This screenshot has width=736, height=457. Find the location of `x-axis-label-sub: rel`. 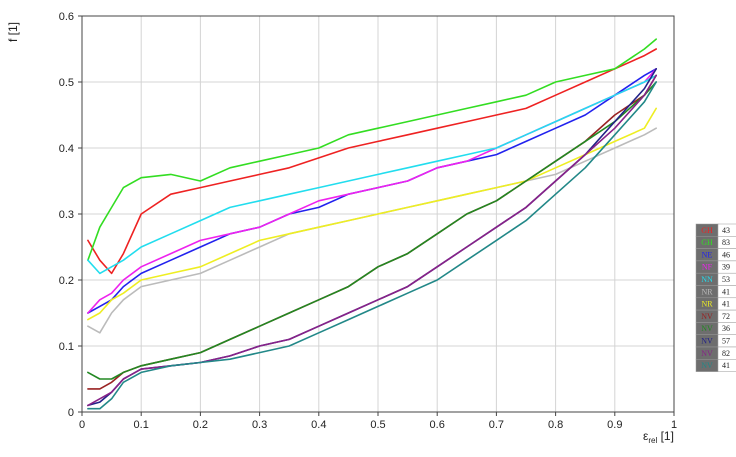

x-axis-label-sub: rel is located at coordinates (652, 440).